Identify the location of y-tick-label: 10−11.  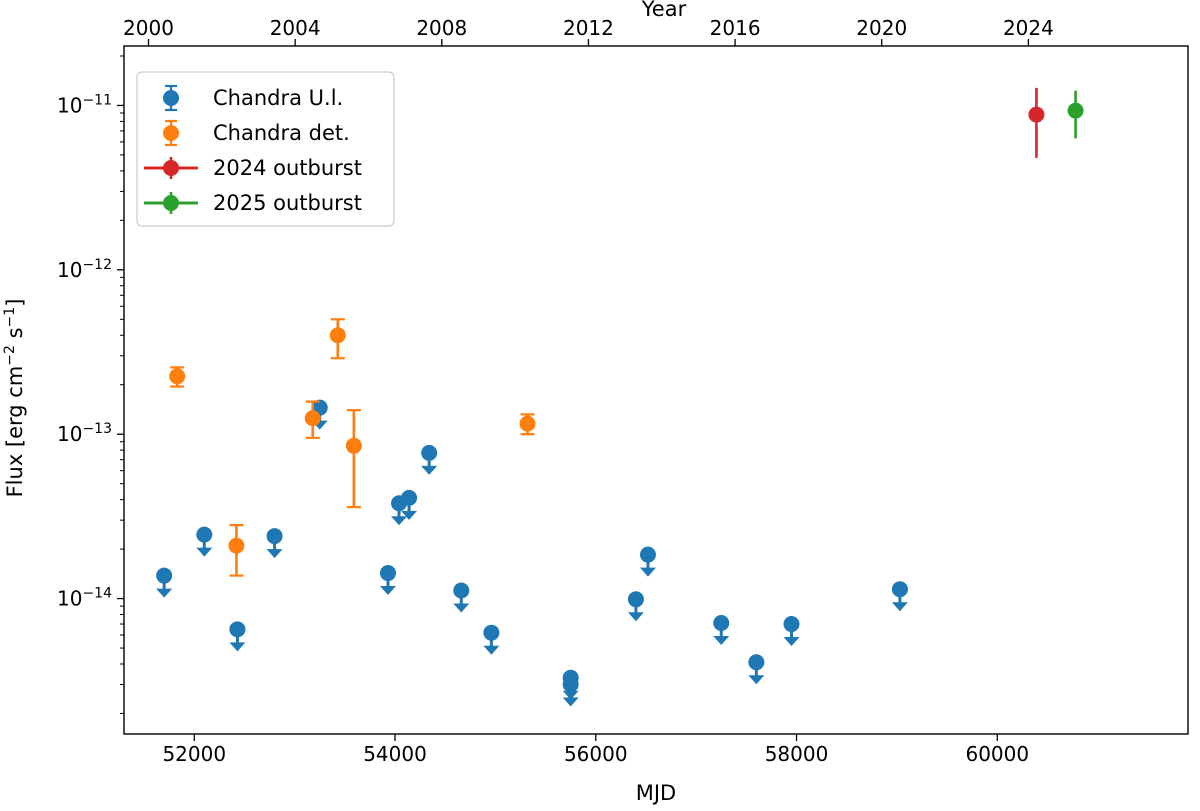
(84, 104).